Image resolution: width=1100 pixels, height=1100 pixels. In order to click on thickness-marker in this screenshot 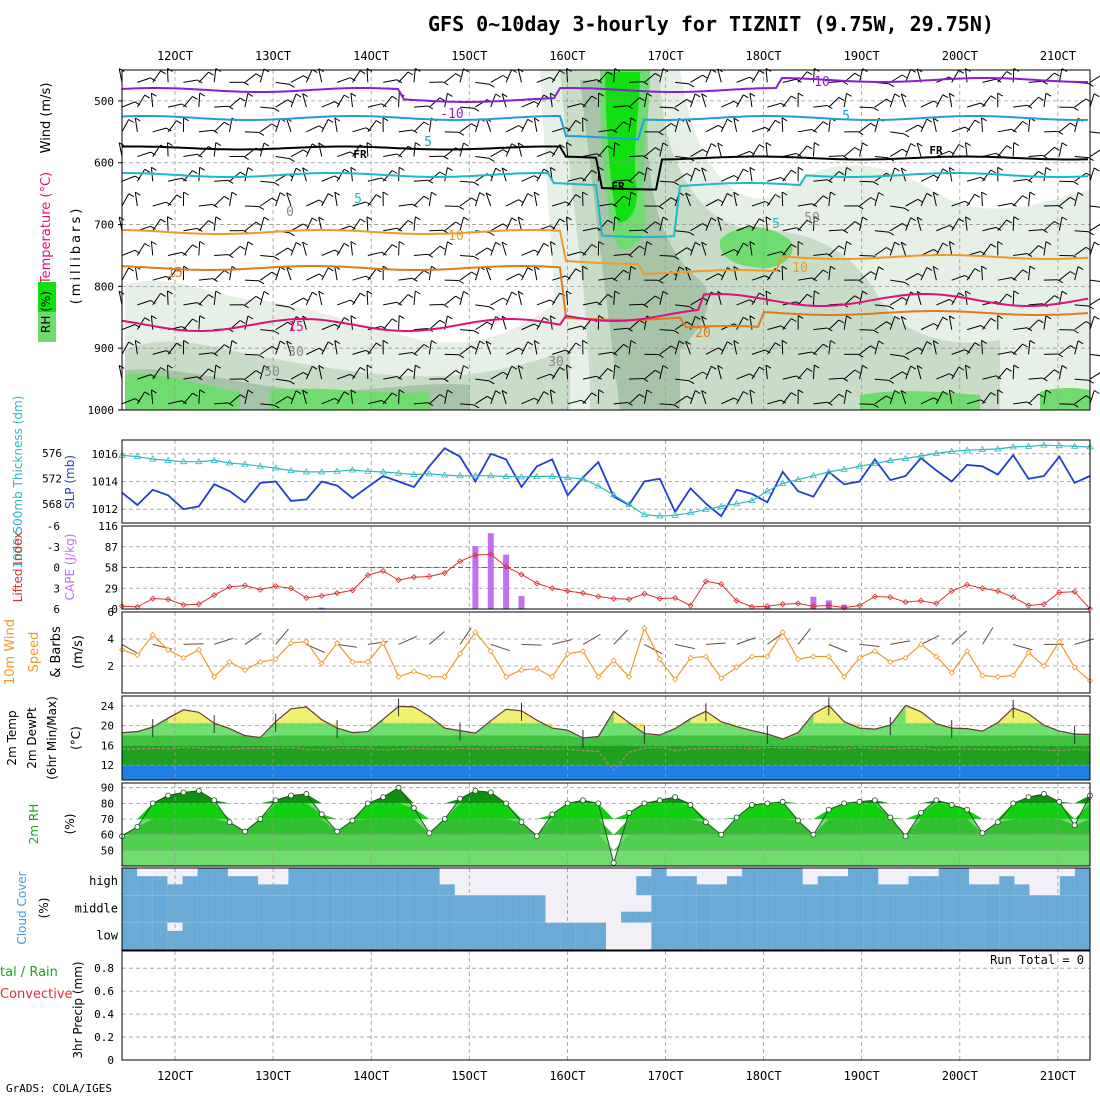, I will do `click(260, 465)`.